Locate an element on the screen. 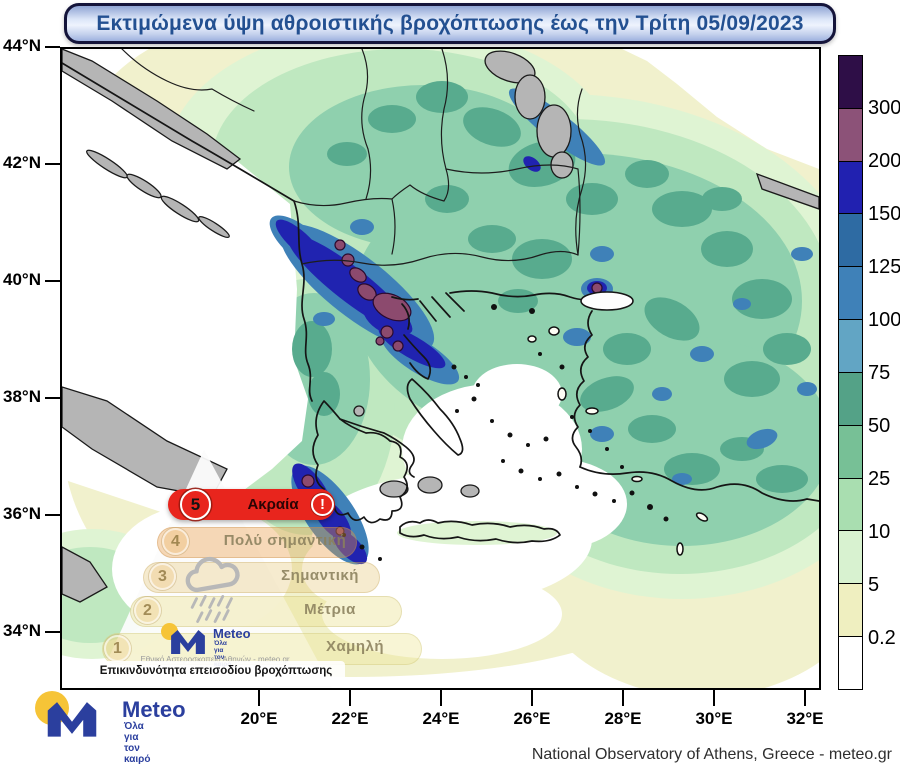  colorbar-tick-label: 10 is located at coordinates (879, 532).